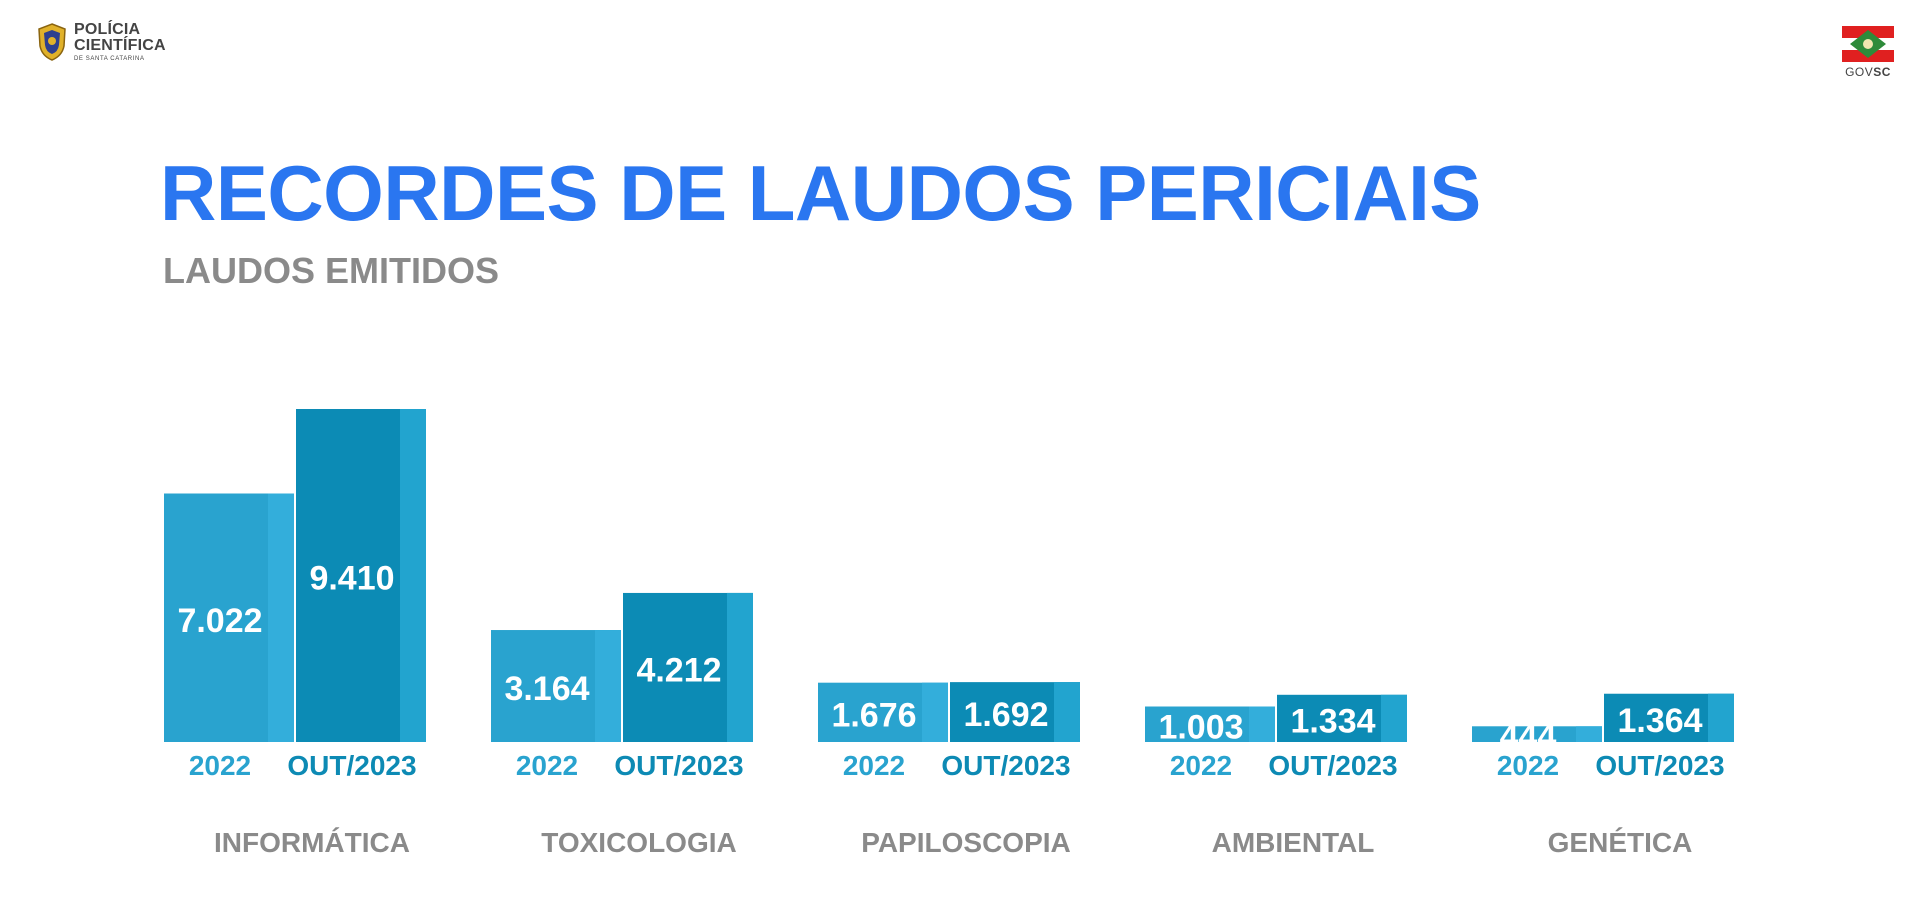 The height and width of the screenshot is (898, 1920). What do you see at coordinates (331, 270) in the screenshot?
I see `chart-subtitle: LAUDOS EMITIDOS` at bounding box center [331, 270].